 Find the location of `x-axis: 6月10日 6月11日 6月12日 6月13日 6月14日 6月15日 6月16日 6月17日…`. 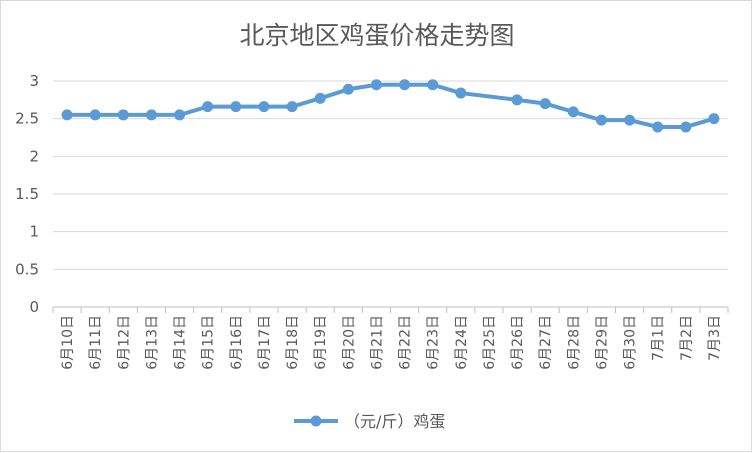

x-axis: 6月10日 6月11日 6月12日 6月13日 6月14日 6月15日 6月16日 6月17日… is located at coordinates (390, 338).